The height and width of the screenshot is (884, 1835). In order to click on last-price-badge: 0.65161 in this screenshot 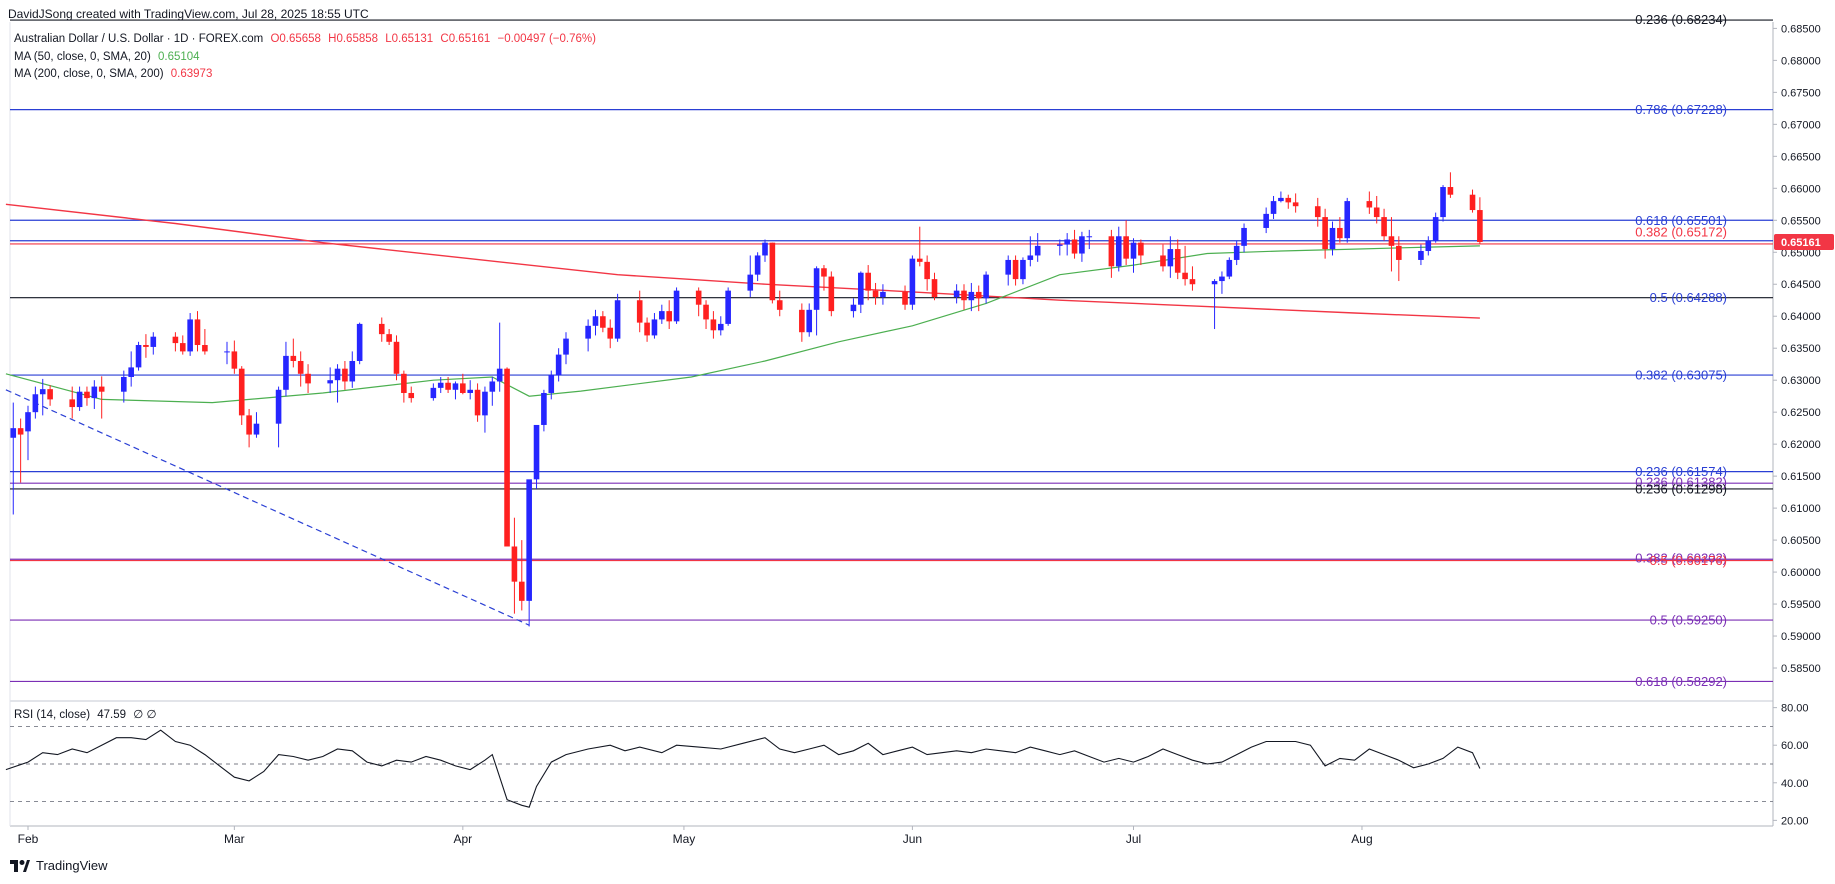, I will do `click(1804, 241)`.